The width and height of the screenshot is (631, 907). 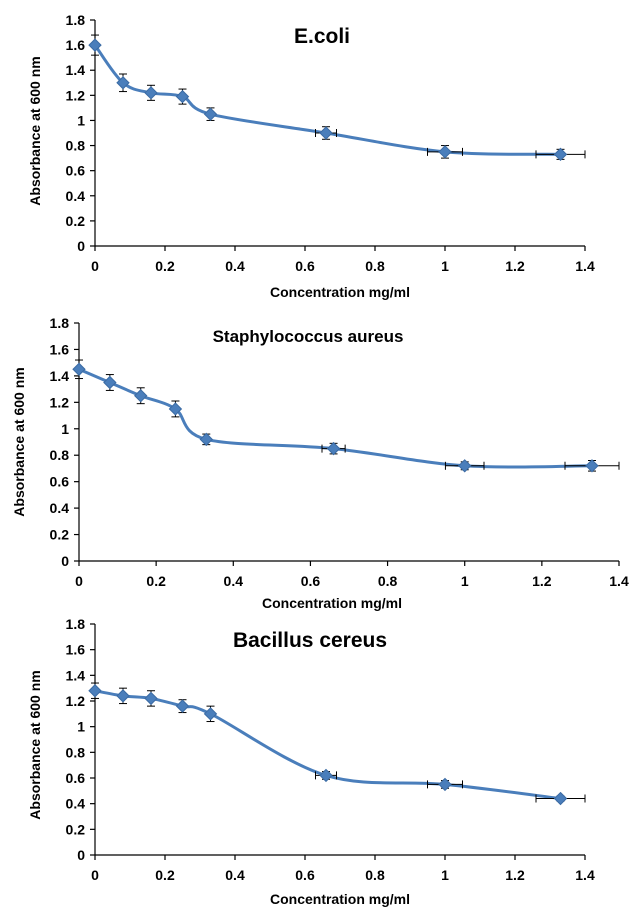 I want to click on chart-title: Staphylococcus aureus, so click(x=308, y=336).